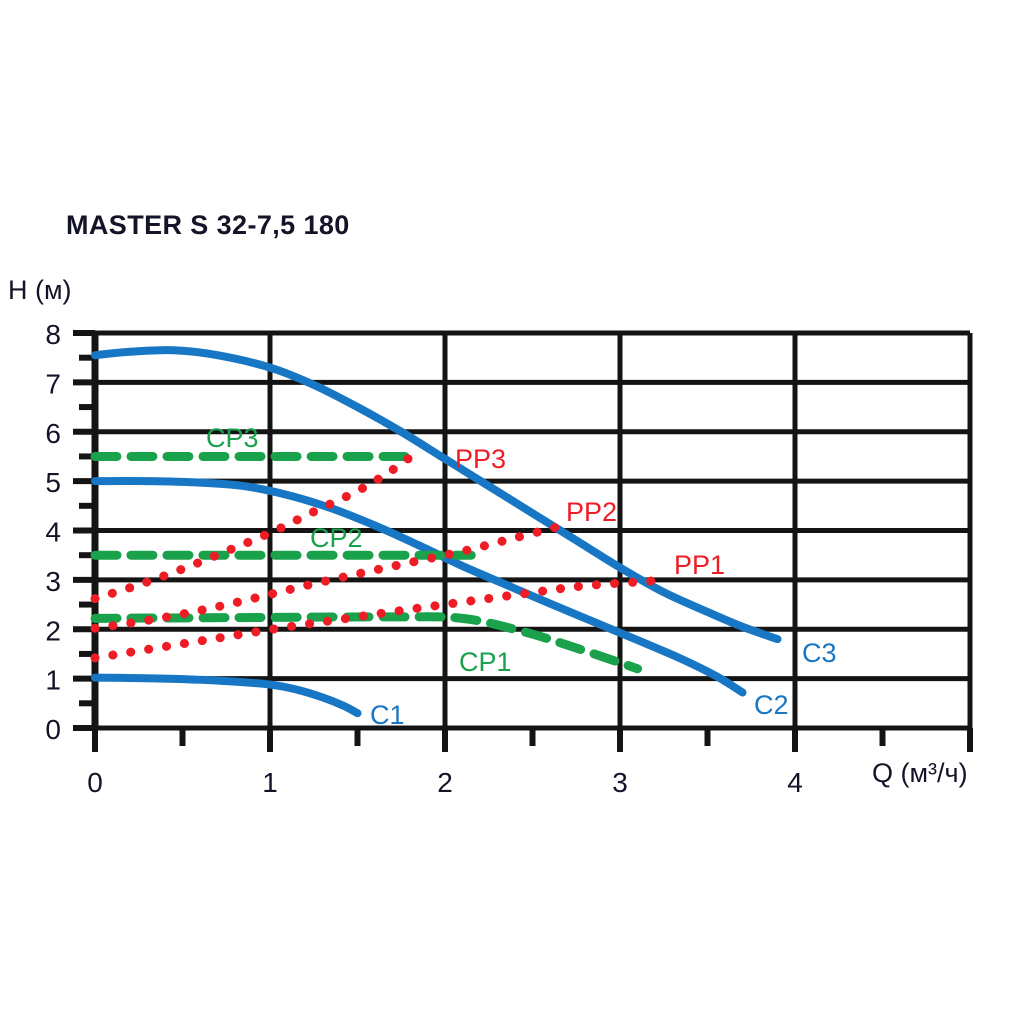 The height and width of the screenshot is (1024, 1024). Describe the element at coordinates (53, 482) in the screenshot. I see `y-tick-label: 5` at that location.